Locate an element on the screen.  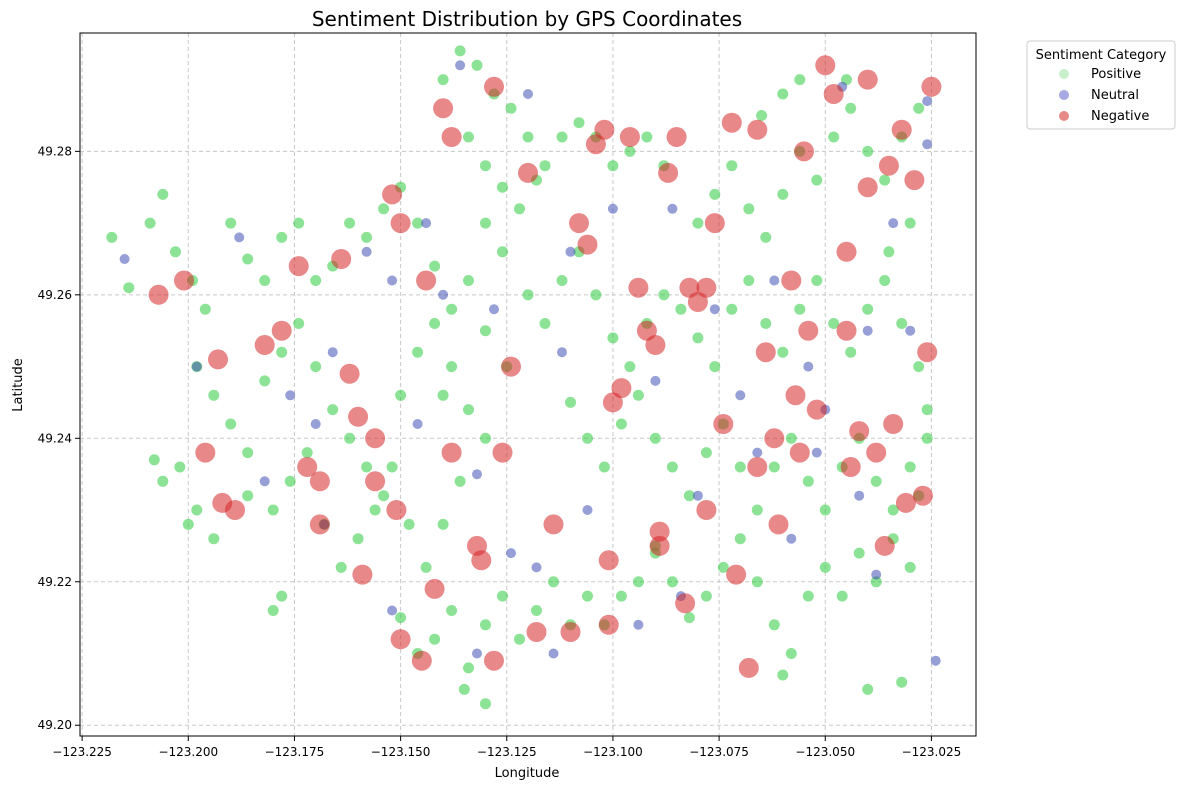
legend-box is located at coordinates (1101, 85).